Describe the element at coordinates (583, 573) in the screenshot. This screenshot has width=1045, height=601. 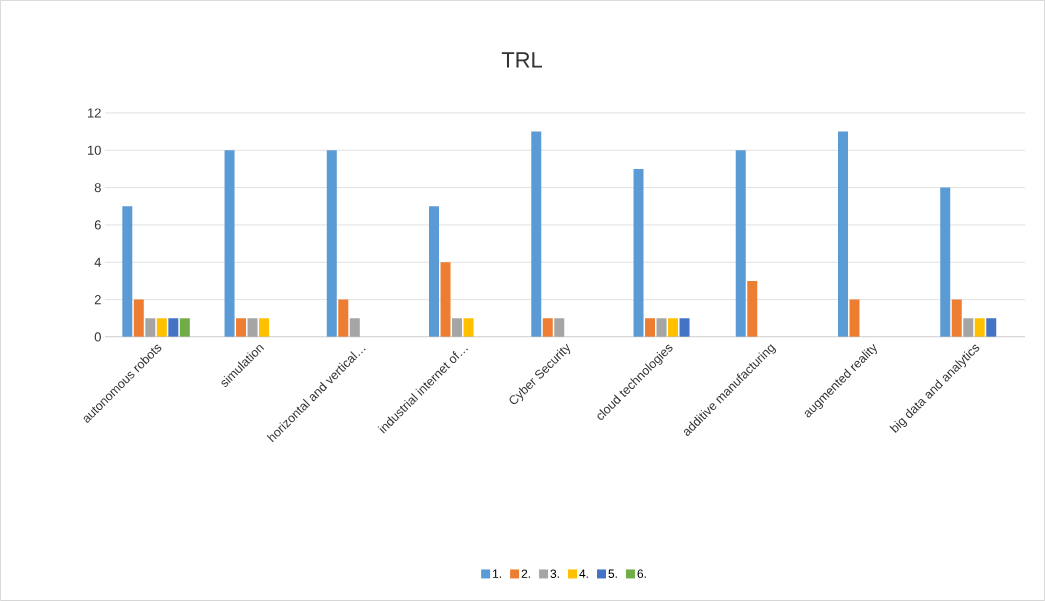
I see `legend-label: 4.` at that location.